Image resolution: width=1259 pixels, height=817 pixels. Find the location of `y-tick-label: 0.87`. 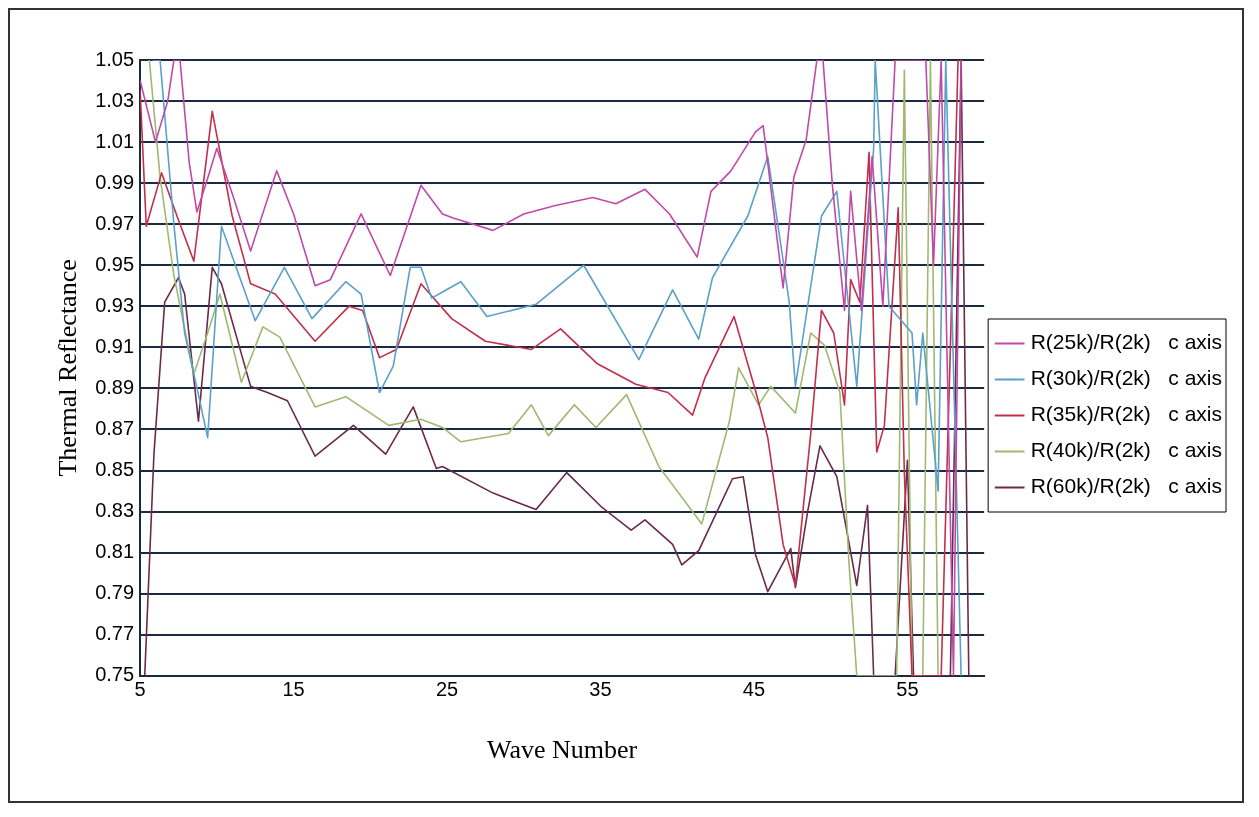

y-tick-label: 0.87 is located at coordinates (115, 428).